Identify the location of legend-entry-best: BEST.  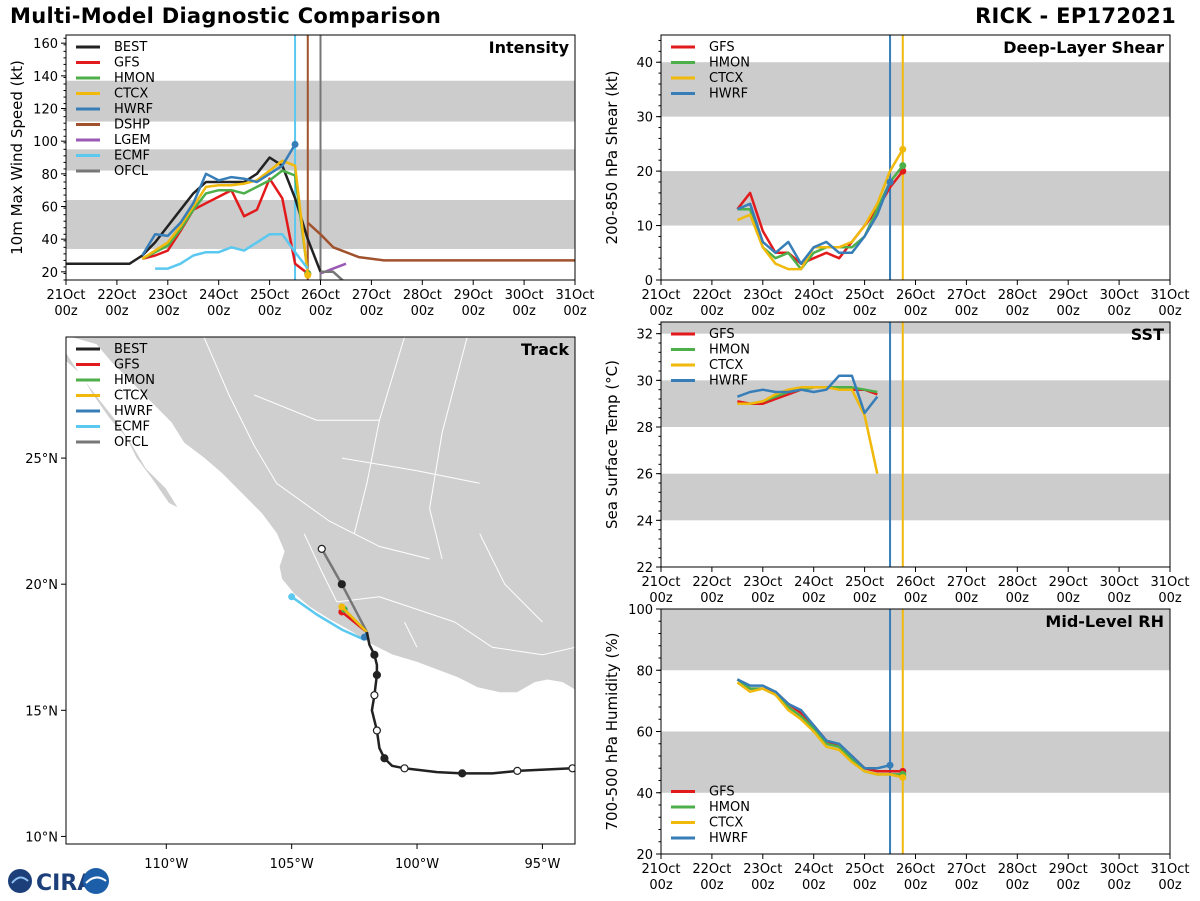
(111, 349).